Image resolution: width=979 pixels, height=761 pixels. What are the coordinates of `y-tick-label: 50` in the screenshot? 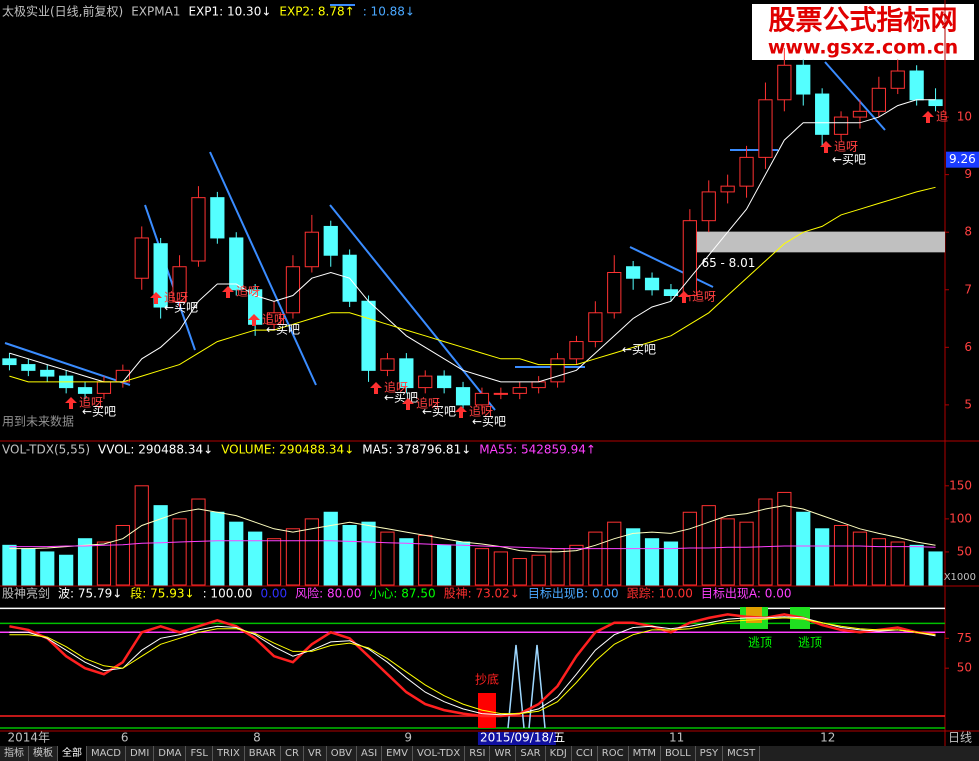 It's located at (964, 668).